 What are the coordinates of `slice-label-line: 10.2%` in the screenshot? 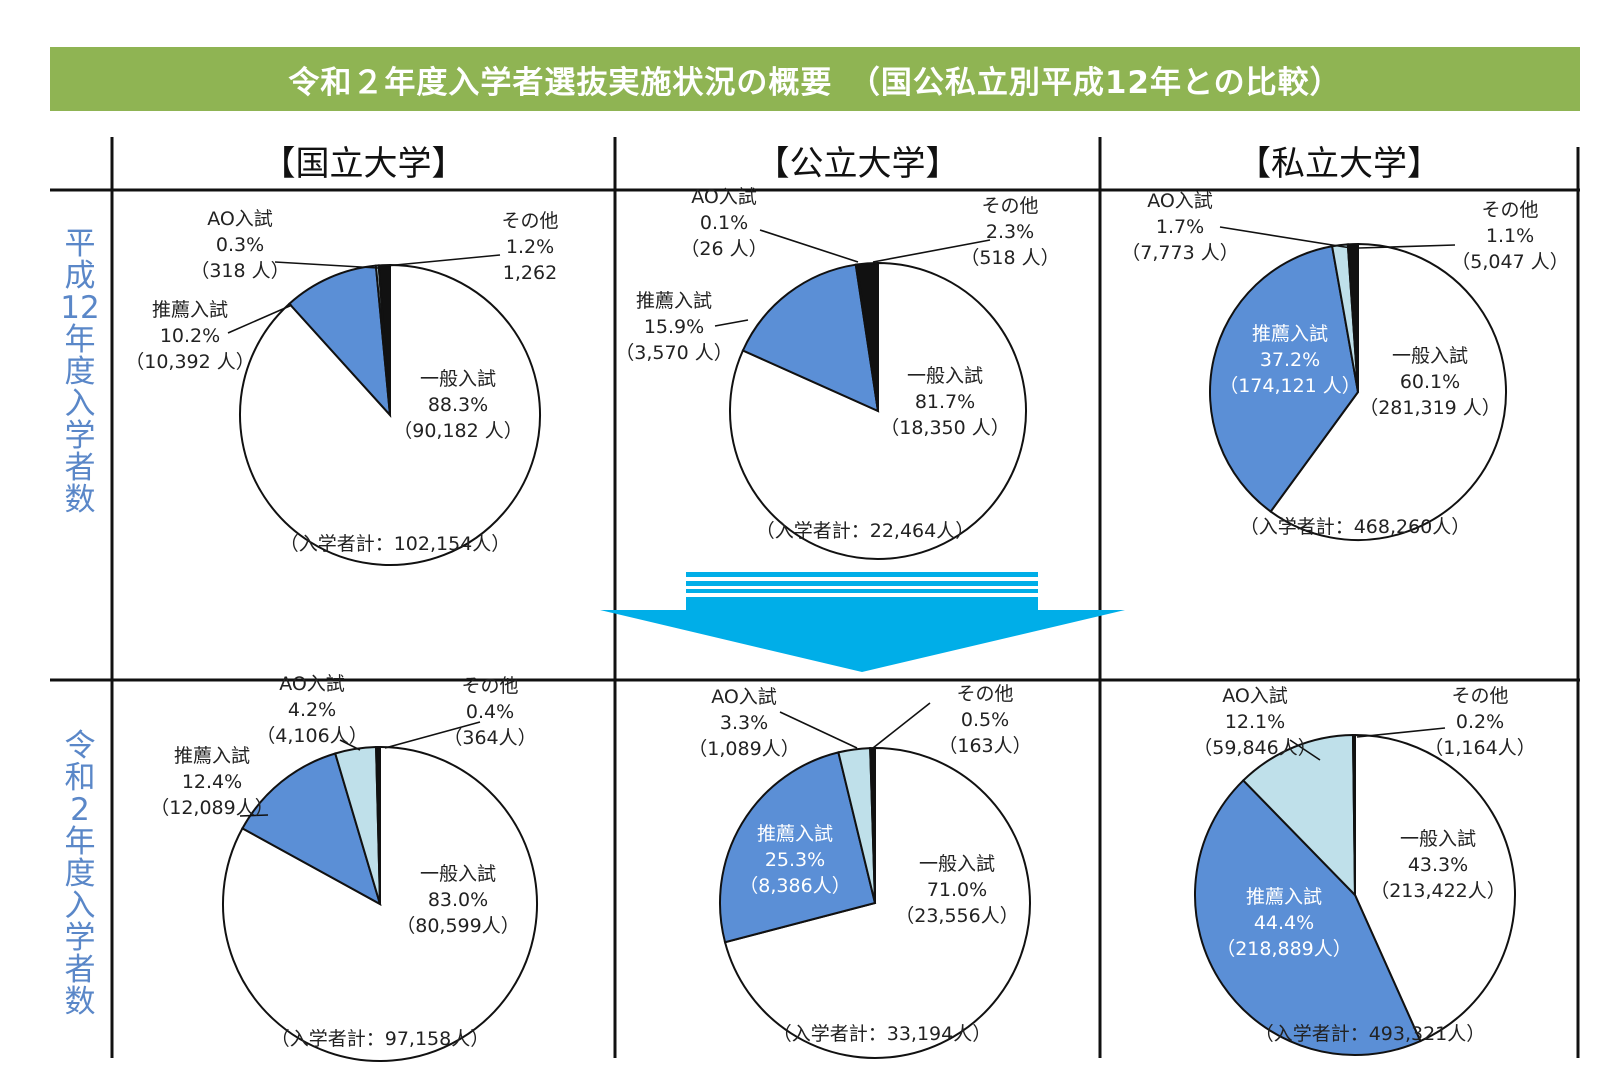 It's located at (190, 336).